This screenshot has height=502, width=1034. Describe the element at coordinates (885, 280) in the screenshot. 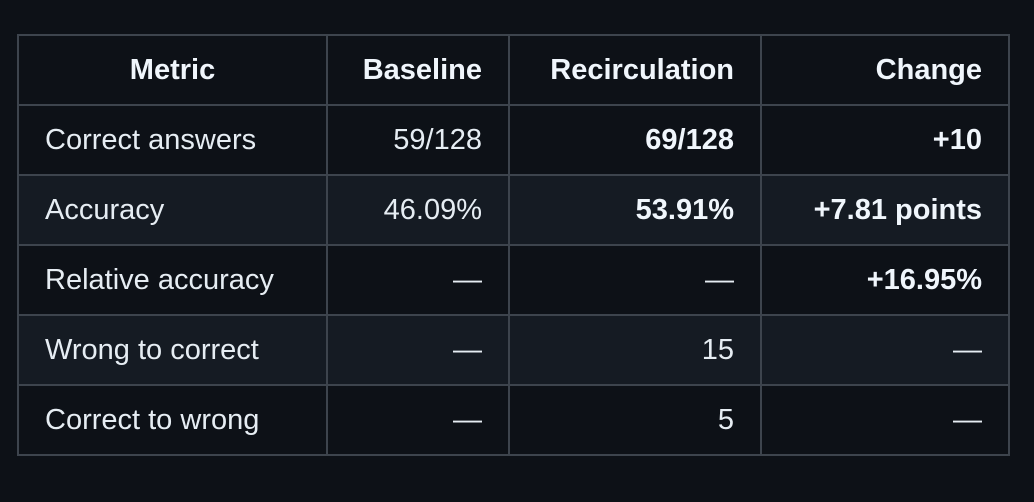

I see `change-cell: +16.95%` at that location.